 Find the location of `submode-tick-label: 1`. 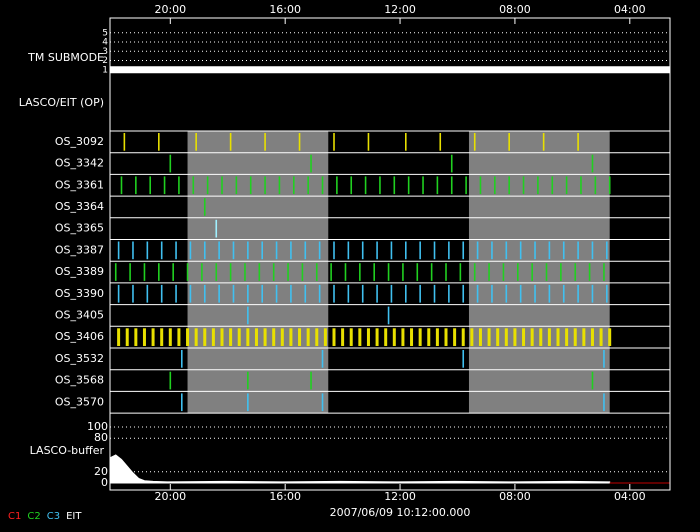

submode-tick-label: 1 is located at coordinates (105, 70).